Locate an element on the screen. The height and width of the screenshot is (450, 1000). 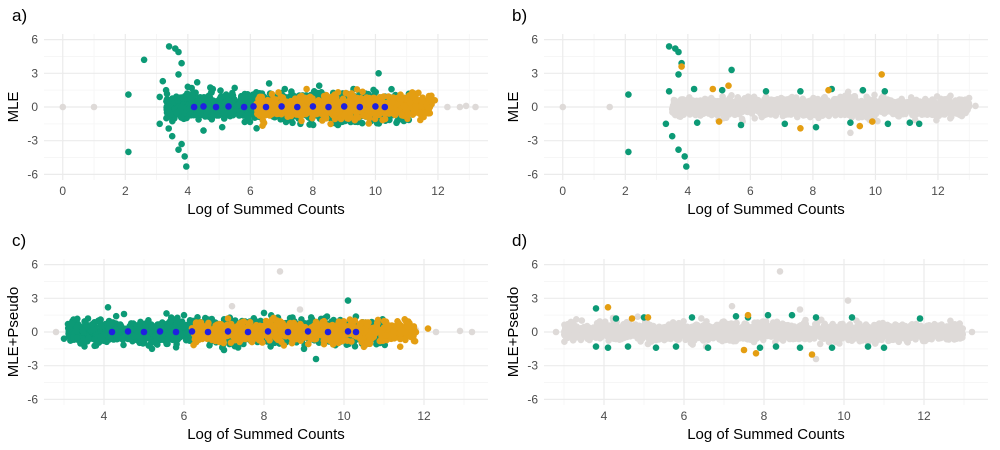
y-axis-title: MLE+Pseudo is located at coordinates (13, 332).